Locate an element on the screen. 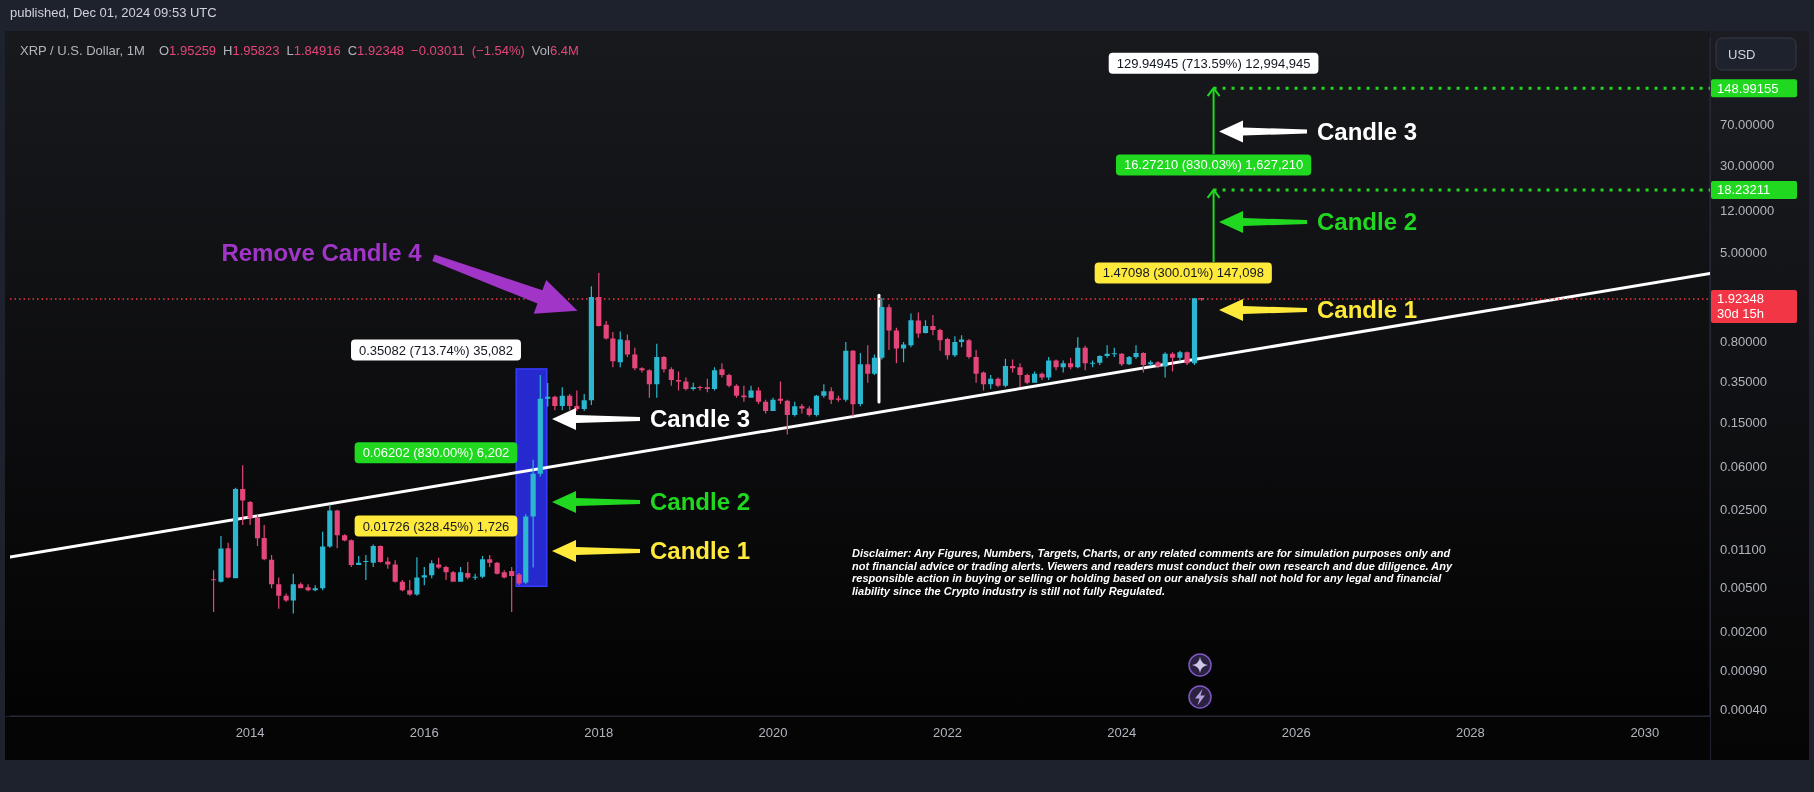  y-tick-label: 0.02500 is located at coordinates (1743, 509).